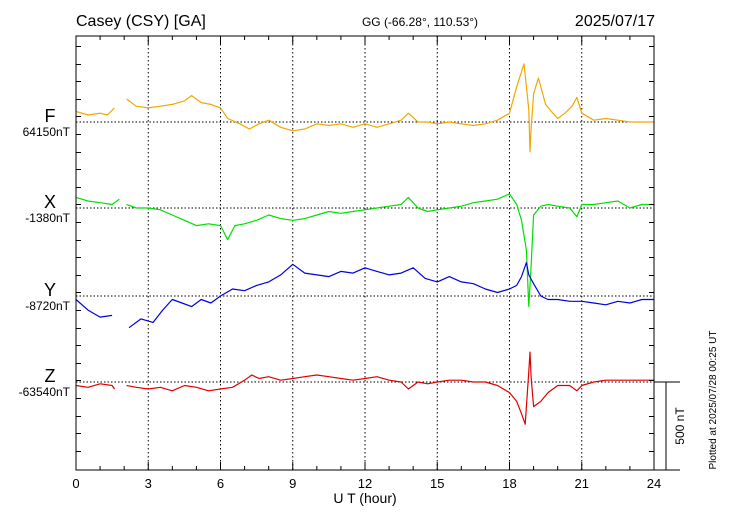  What do you see at coordinates (615, 21) in the screenshot?
I see `chart-date: 2025/07/17` at bounding box center [615, 21].